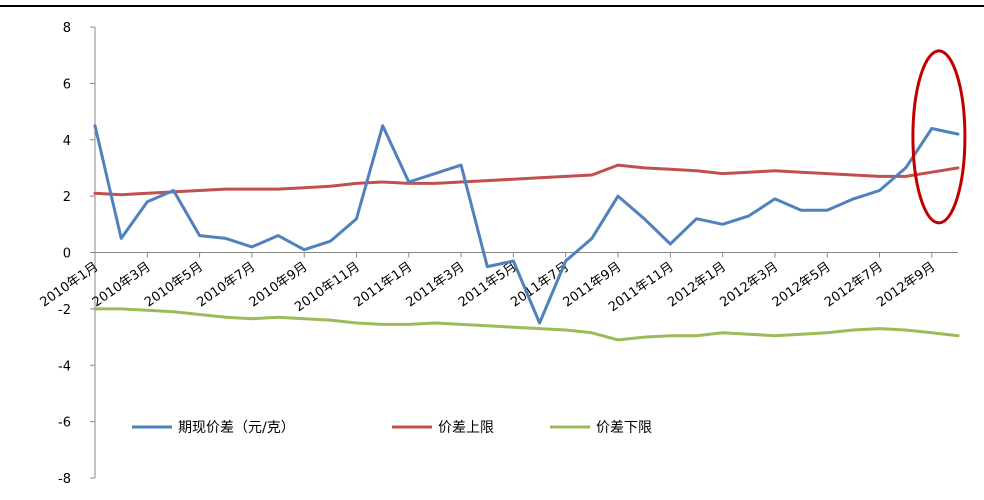  What do you see at coordinates (436, 284) in the screenshot?
I see `x-tick-label: 2011年3月` at bounding box center [436, 284].